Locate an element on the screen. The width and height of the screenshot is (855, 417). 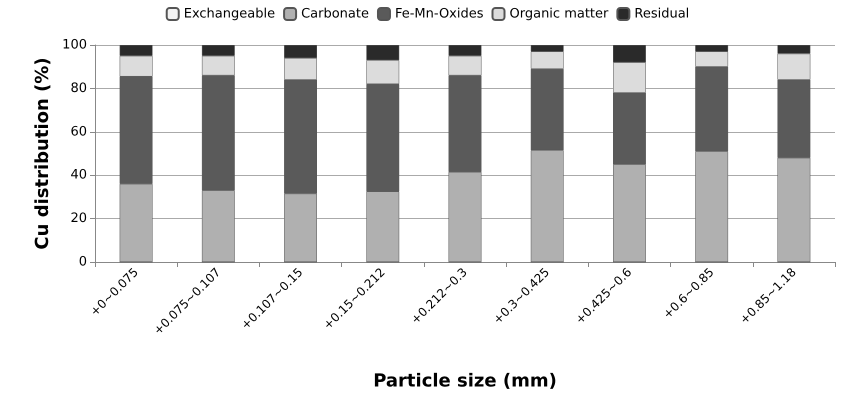
legend-label: Exchangeable is located at coordinates (230, 14).